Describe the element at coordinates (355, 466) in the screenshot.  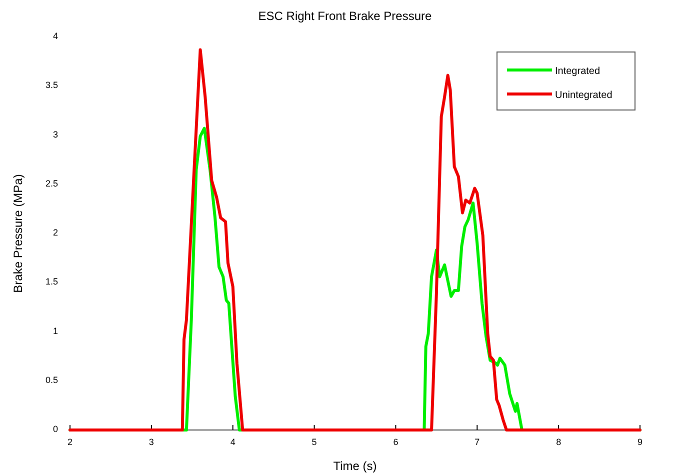
I see `x-axis-title: Time (s)` at that location.